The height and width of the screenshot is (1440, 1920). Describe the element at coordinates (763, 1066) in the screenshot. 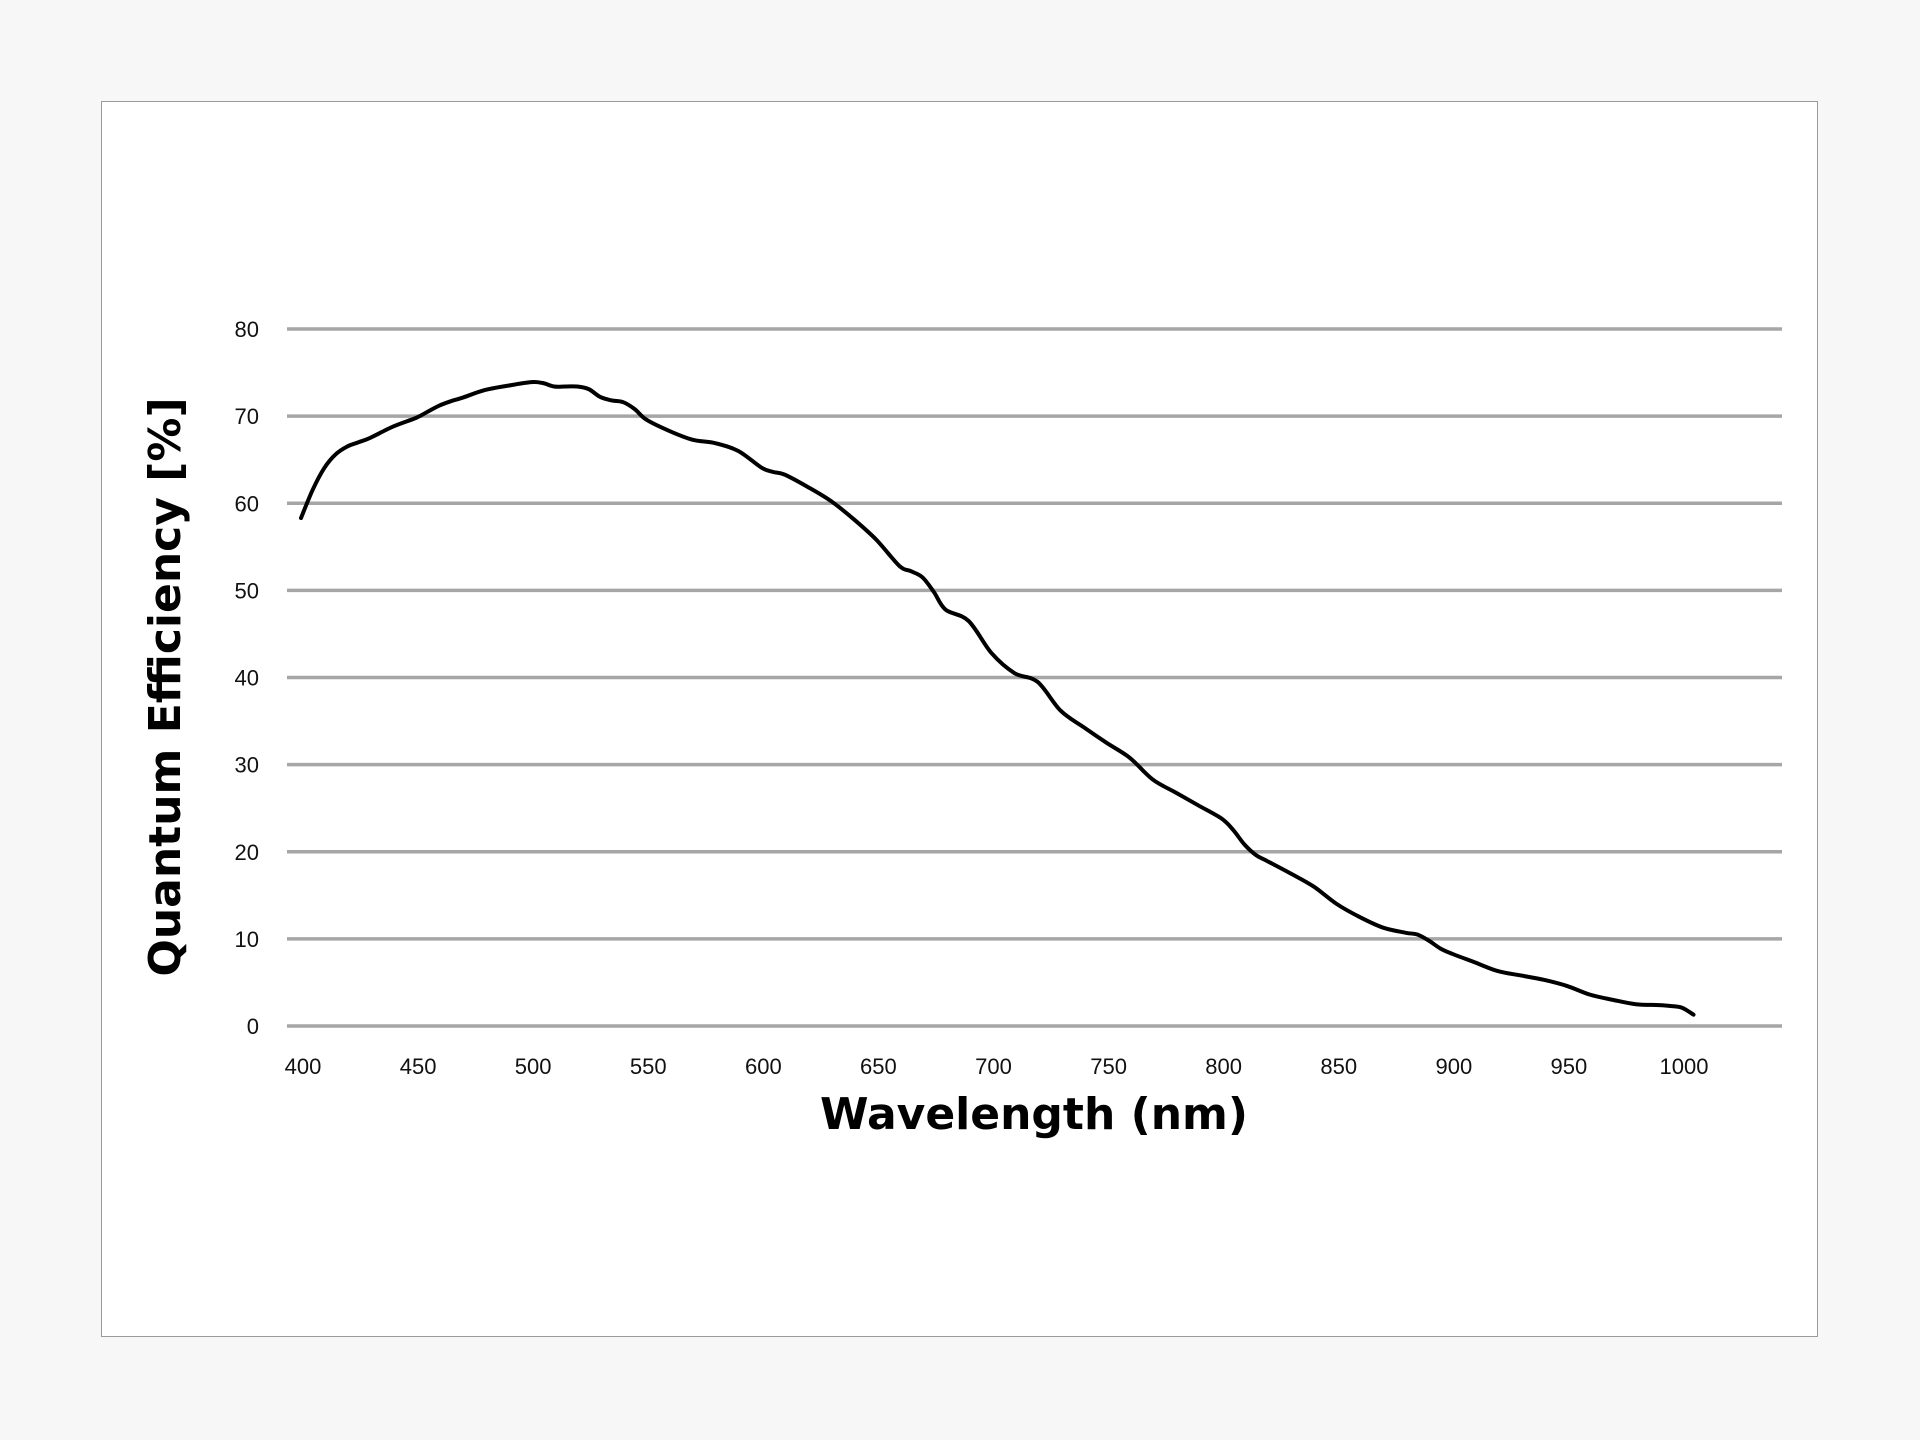

I see `x-tick-label: 600` at that location.